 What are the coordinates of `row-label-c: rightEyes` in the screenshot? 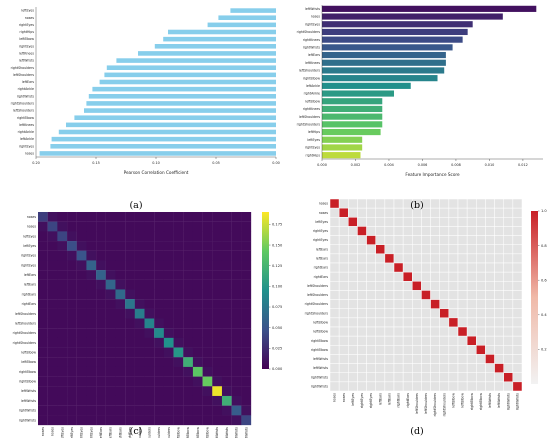 It's located at (28, 265).